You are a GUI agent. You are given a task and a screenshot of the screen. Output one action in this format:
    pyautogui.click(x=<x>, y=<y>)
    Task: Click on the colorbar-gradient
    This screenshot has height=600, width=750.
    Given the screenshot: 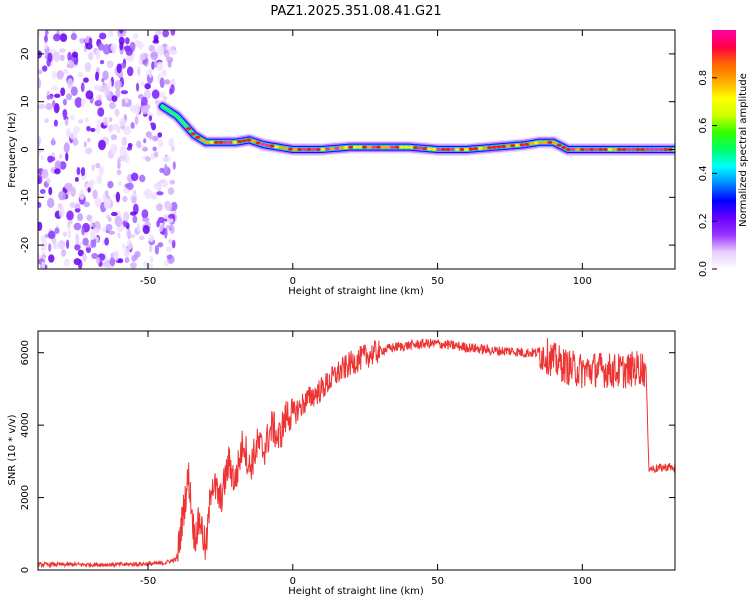 What is the action you would take?
    pyautogui.click(x=724, y=149)
    